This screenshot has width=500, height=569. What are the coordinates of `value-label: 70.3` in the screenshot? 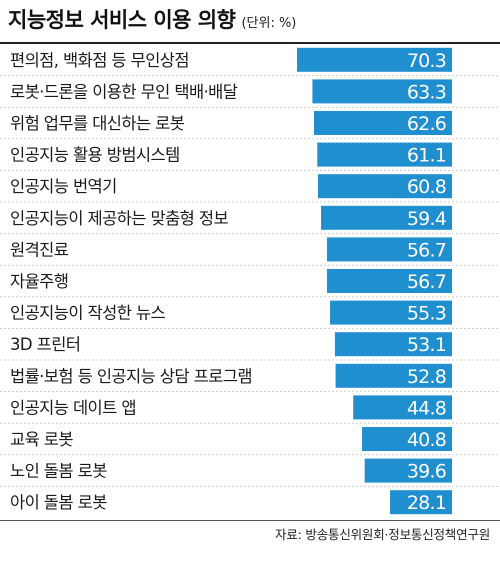 It's located at (426, 61).